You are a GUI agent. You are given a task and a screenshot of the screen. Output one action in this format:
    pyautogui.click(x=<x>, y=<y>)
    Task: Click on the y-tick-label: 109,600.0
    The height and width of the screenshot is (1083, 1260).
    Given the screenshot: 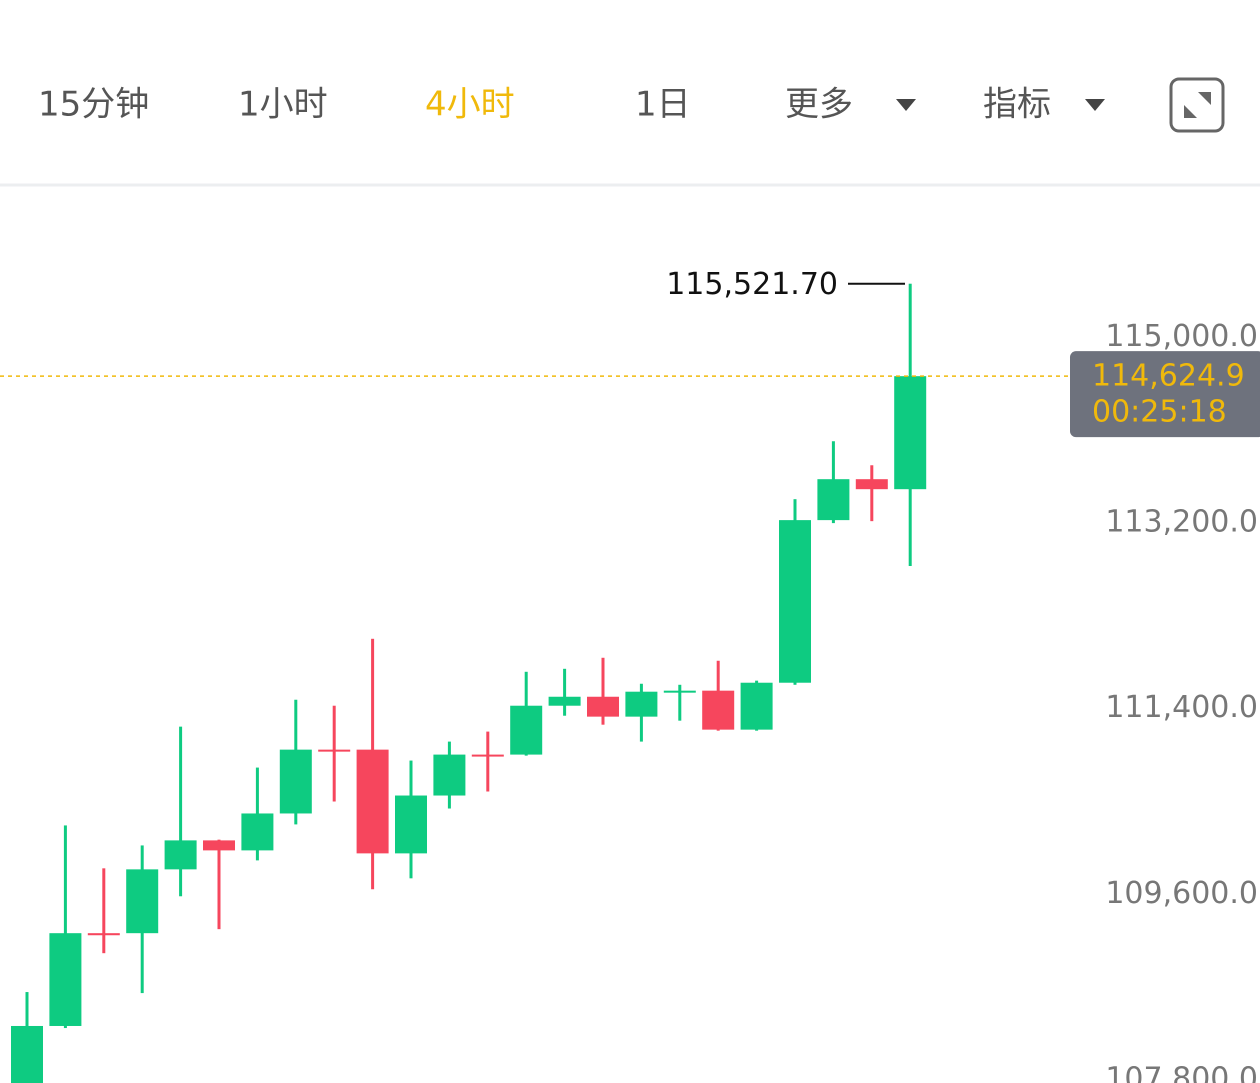 What is the action you would take?
    pyautogui.click(x=1181, y=893)
    